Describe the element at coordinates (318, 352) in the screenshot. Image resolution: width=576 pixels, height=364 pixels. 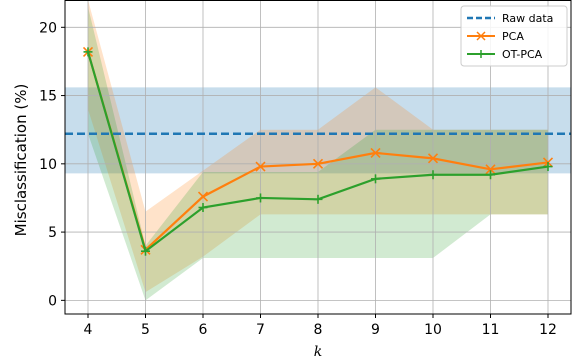
I see `x-axis-label: k` at that location.